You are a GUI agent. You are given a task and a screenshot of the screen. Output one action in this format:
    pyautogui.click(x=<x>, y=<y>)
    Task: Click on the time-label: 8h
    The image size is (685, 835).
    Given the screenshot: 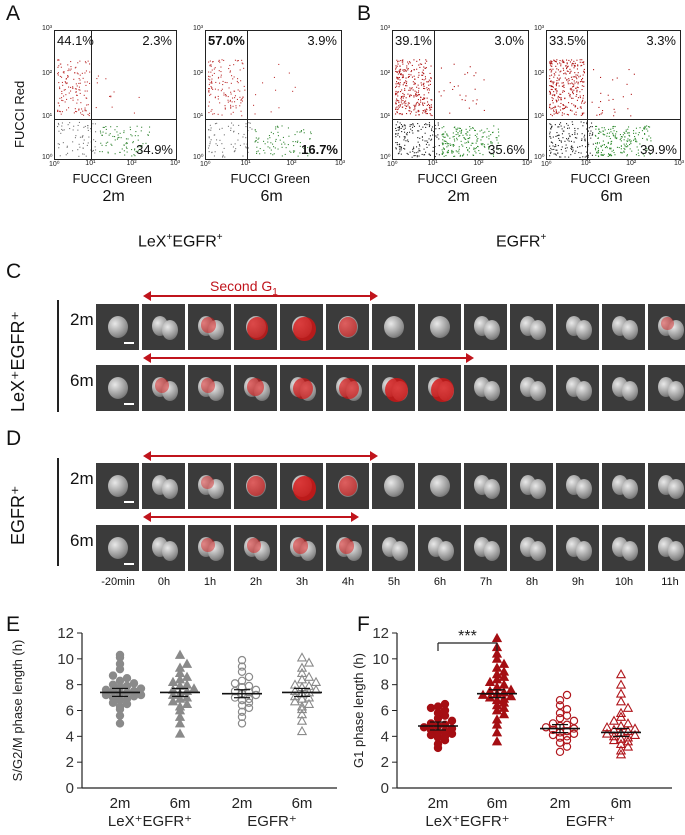 What is the action you would take?
    pyautogui.click(x=532, y=582)
    